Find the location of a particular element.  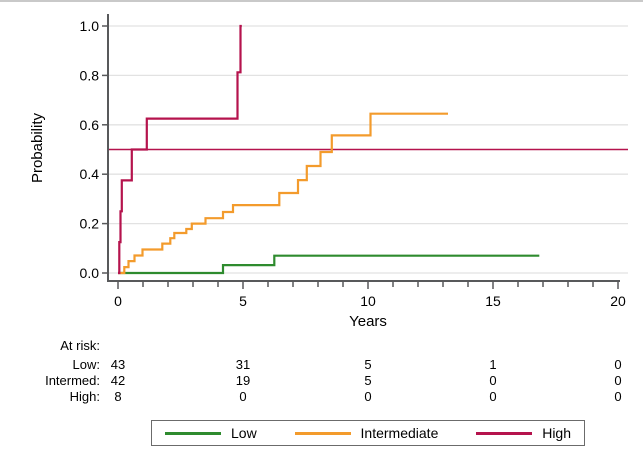

legend-label: Low is located at coordinates (244, 433).